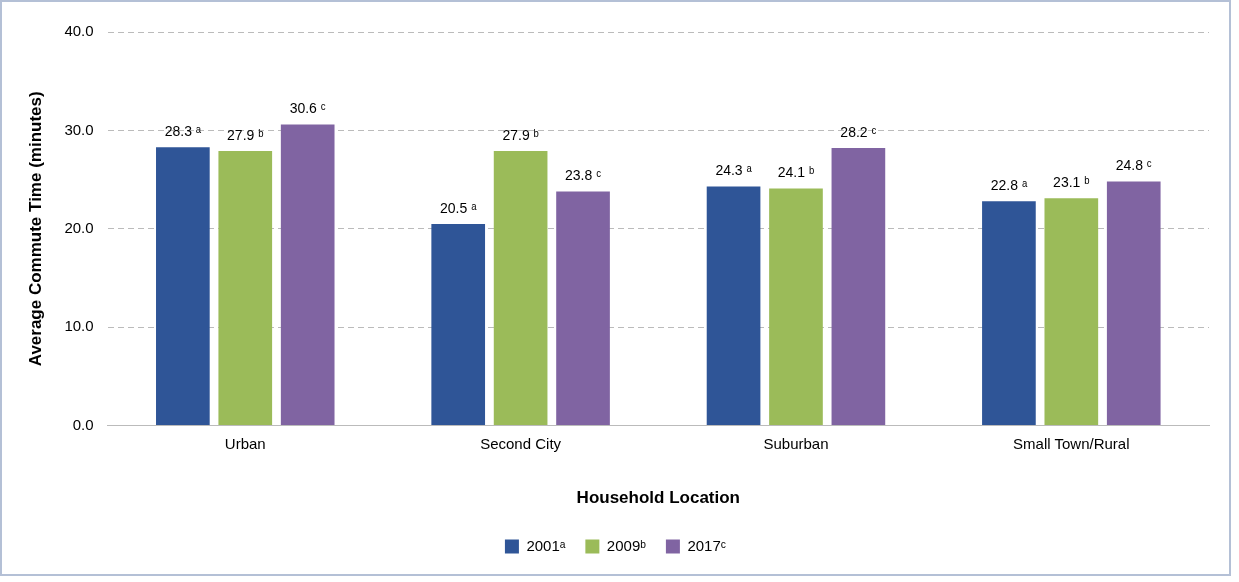 The width and height of the screenshot is (1239, 582). What do you see at coordinates (35, 229) in the screenshot?
I see `y-axis-title: Average Commute Time (minutes)` at bounding box center [35, 229].